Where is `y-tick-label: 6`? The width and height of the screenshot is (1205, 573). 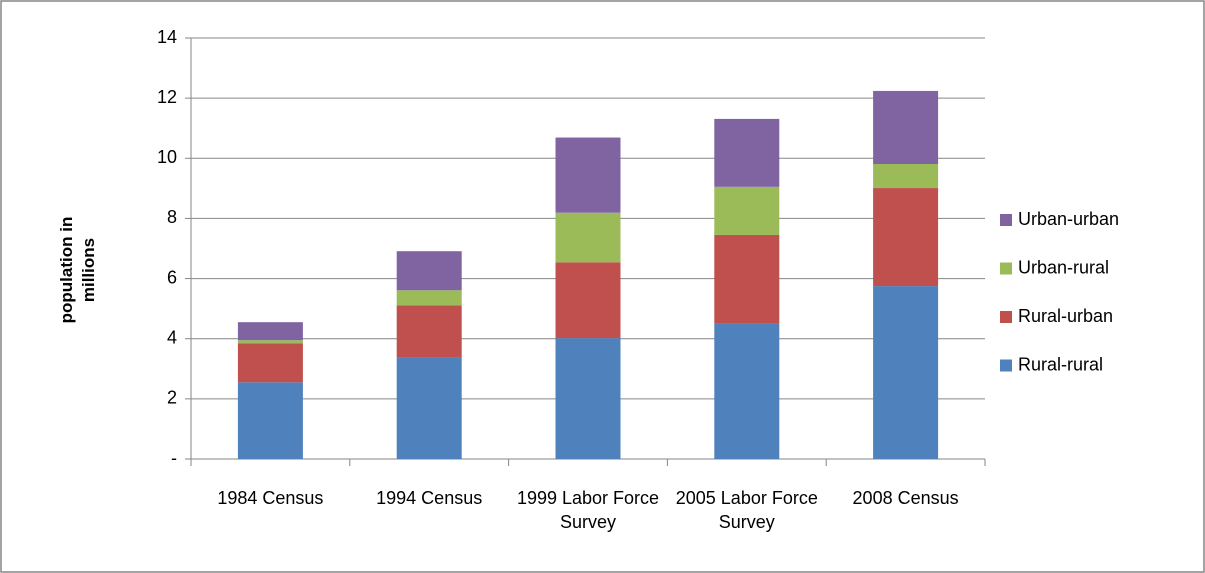
y-tick-label: 6 is located at coordinates (172, 277).